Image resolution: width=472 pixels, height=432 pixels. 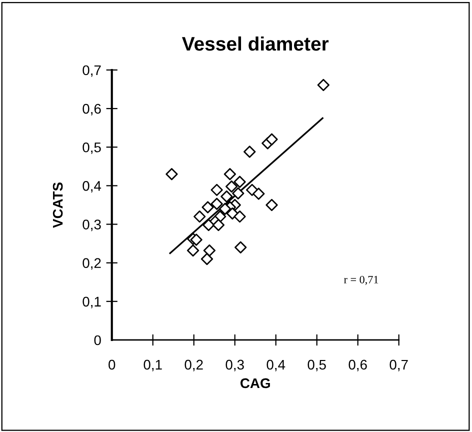 What do you see at coordinates (153, 366) in the screenshot?
I see `x-tick-label: 0,1` at bounding box center [153, 366].